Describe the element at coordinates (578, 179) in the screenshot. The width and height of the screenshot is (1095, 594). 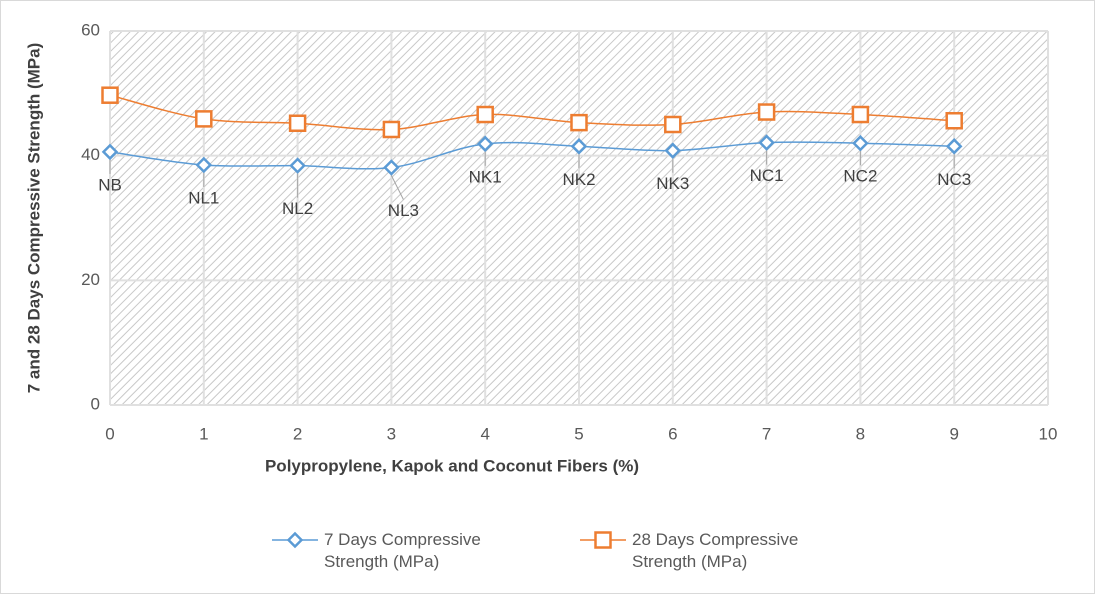
I see `point-label: NK2` at that location.